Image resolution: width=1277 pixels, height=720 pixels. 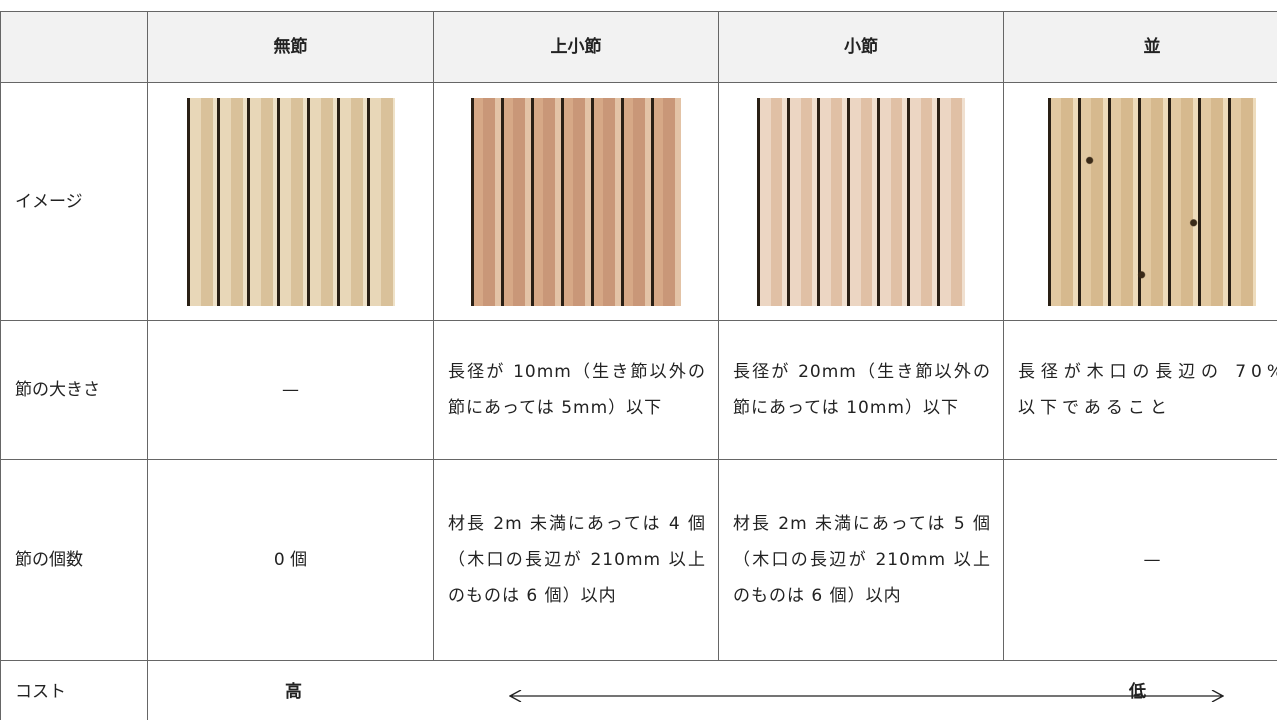 What do you see at coordinates (74, 47) in the screenshot?
I see `corner-cell` at bounding box center [74, 47].